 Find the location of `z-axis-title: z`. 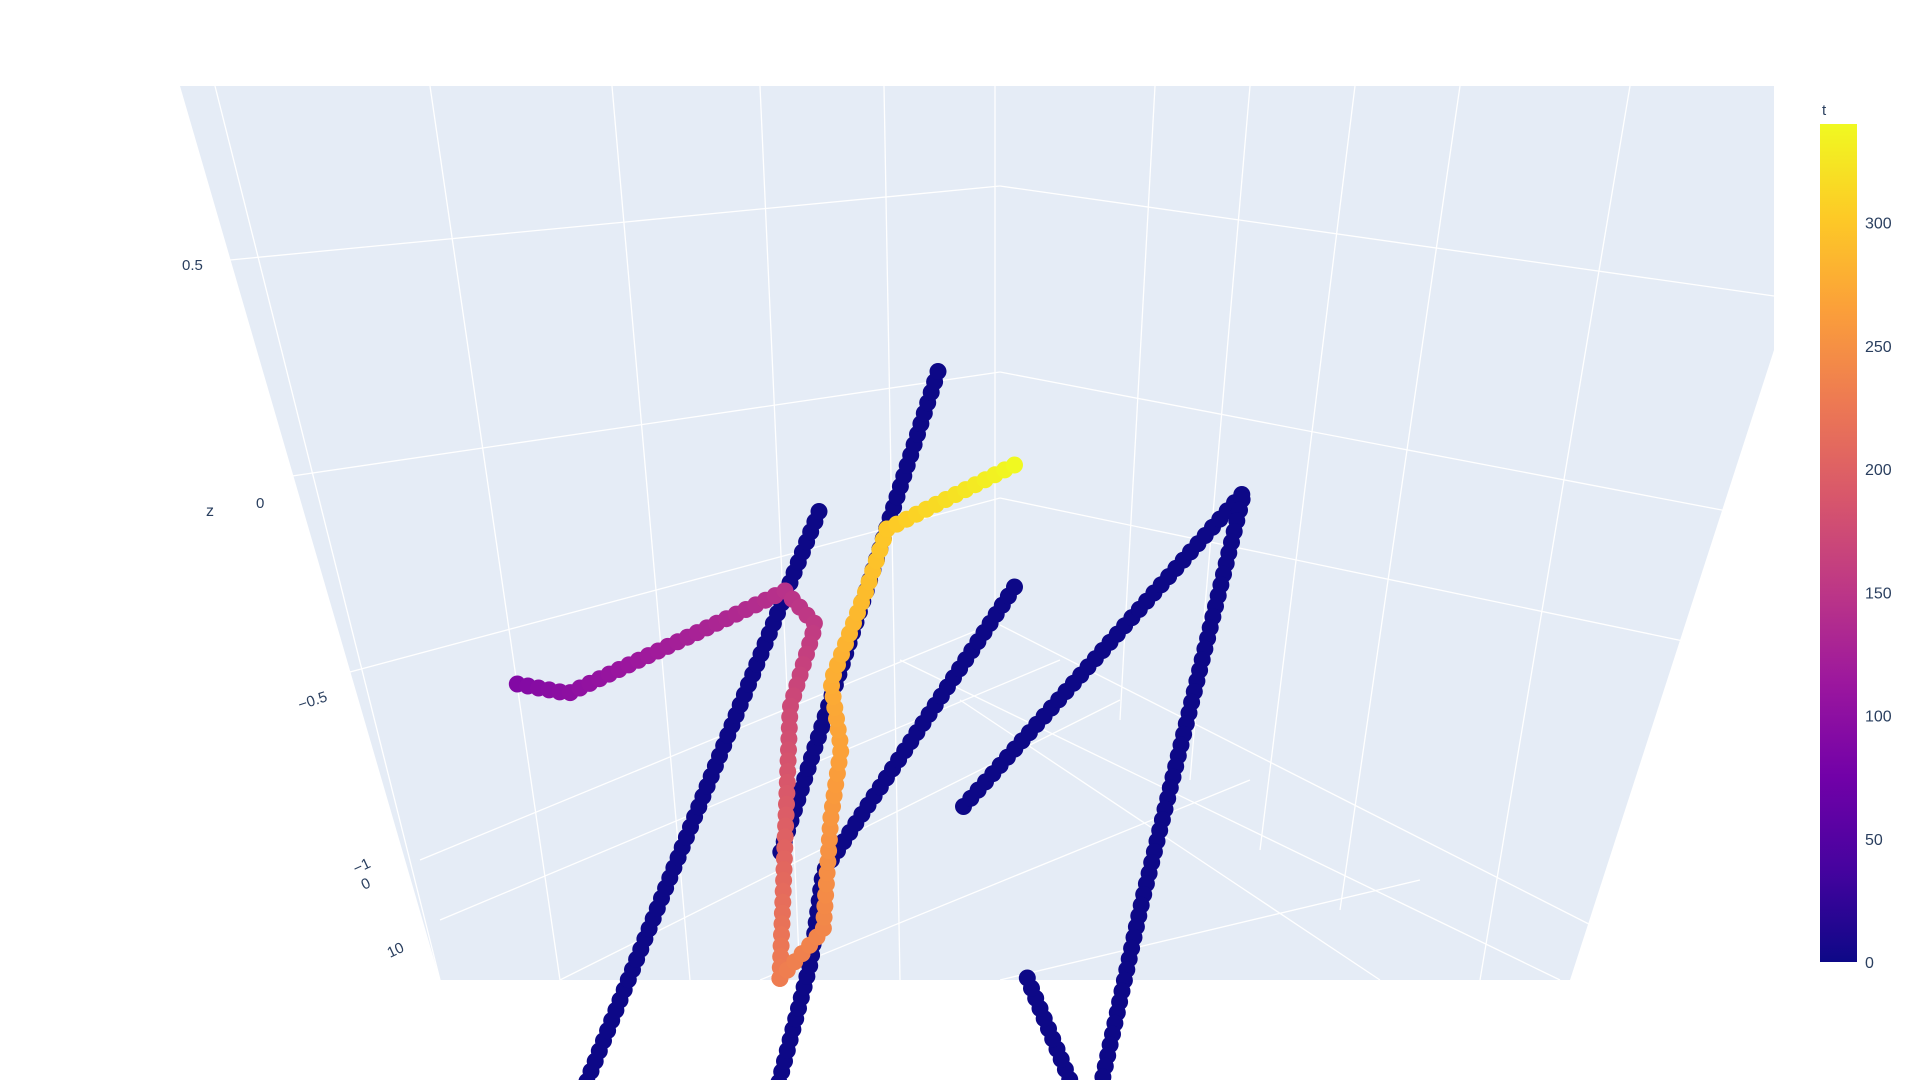

z-axis-title: z is located at coordinates (210, 511).